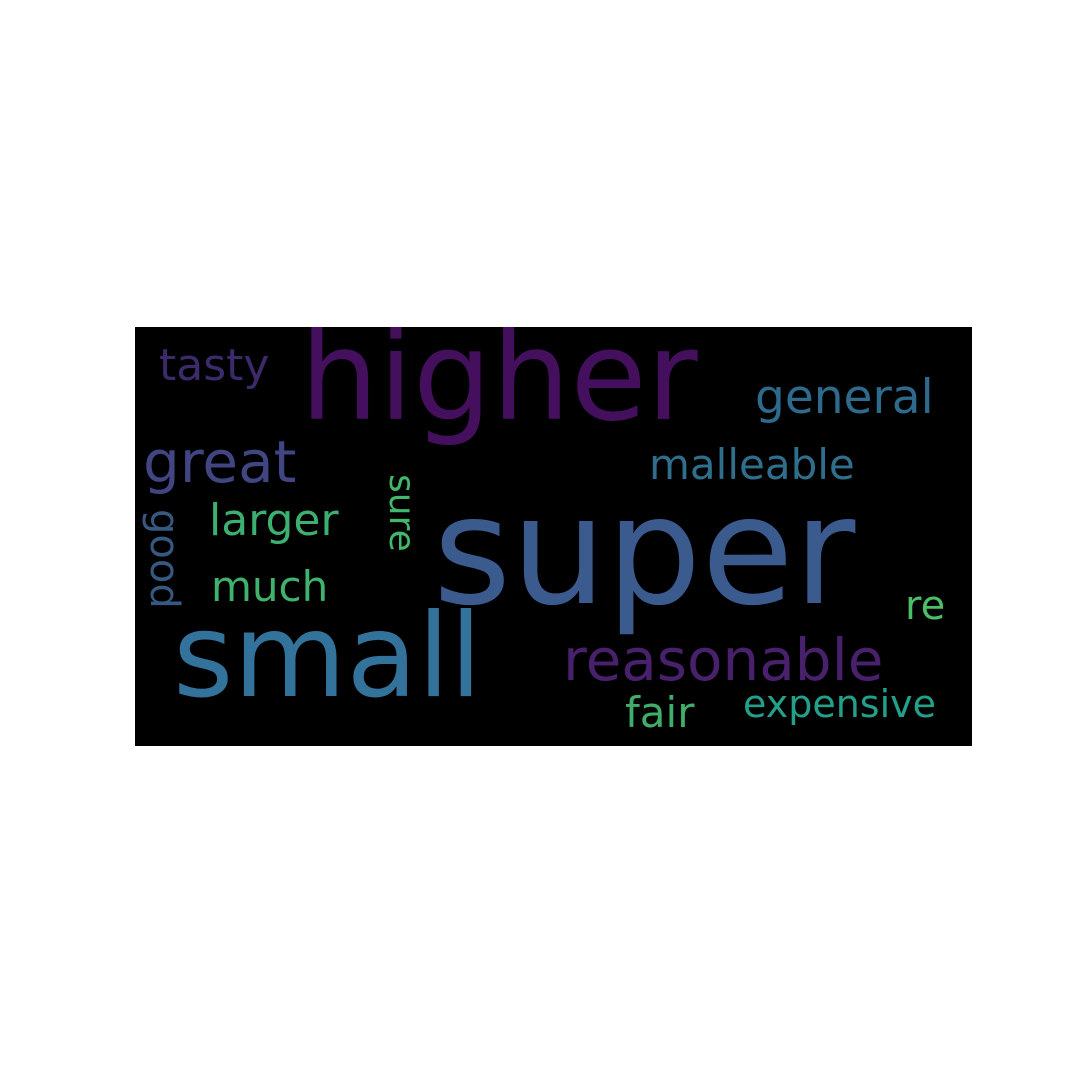 Image resolution: width=1080 pixels, height=1080 pixels. Describe the element at coordinates (844, 397) in the screenshot. I see `word-general: general` at that location.